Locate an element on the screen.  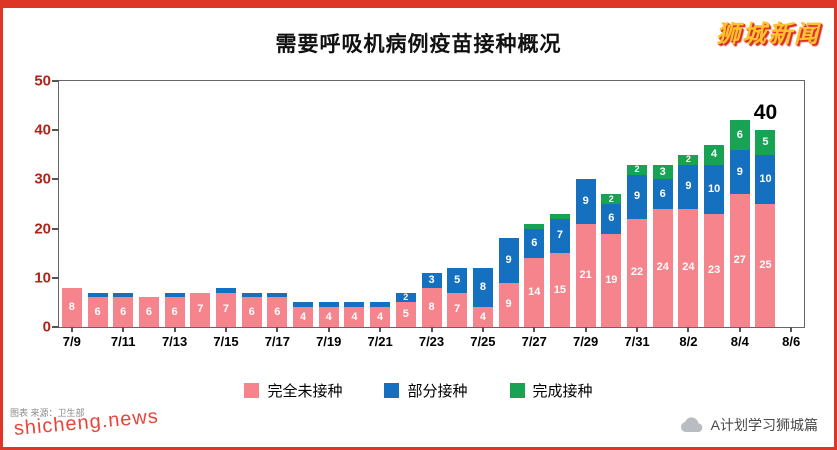
legend-item: 部分接种 is located at coordinates (426, 390).